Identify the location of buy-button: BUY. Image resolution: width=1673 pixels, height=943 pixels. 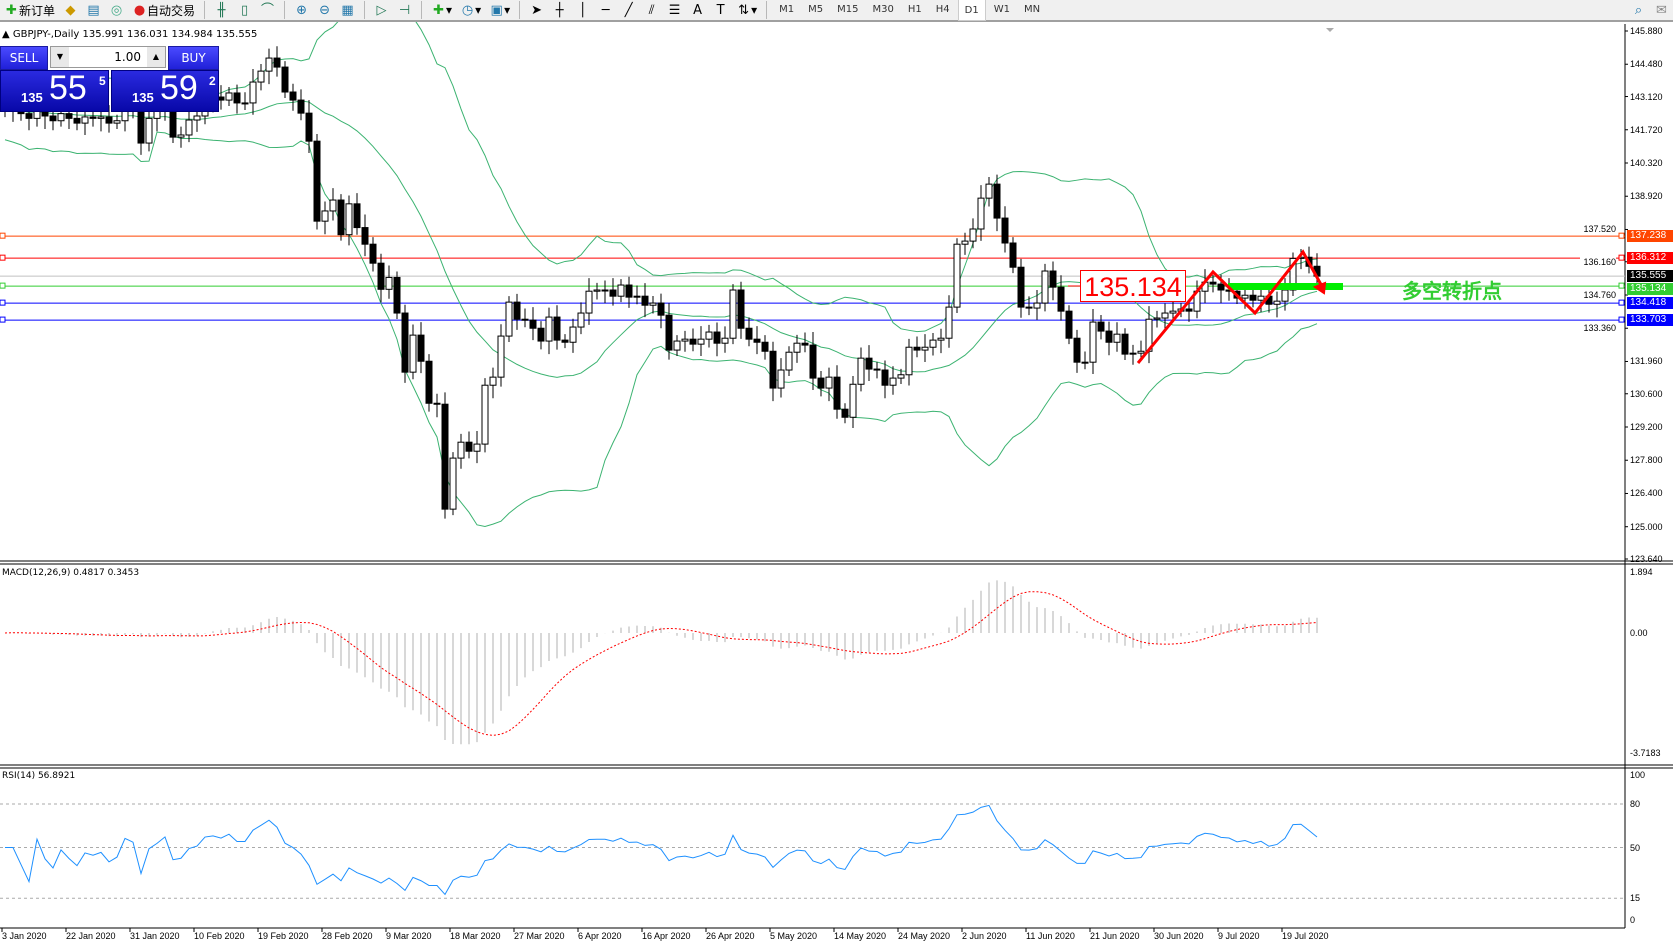
(193, 58).